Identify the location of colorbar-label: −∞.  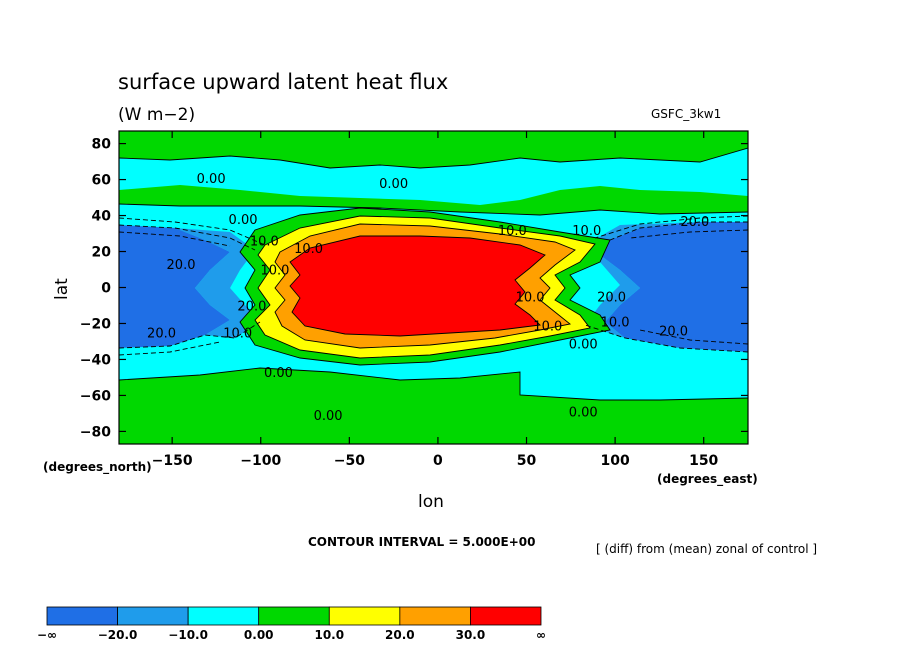
(47, 635).